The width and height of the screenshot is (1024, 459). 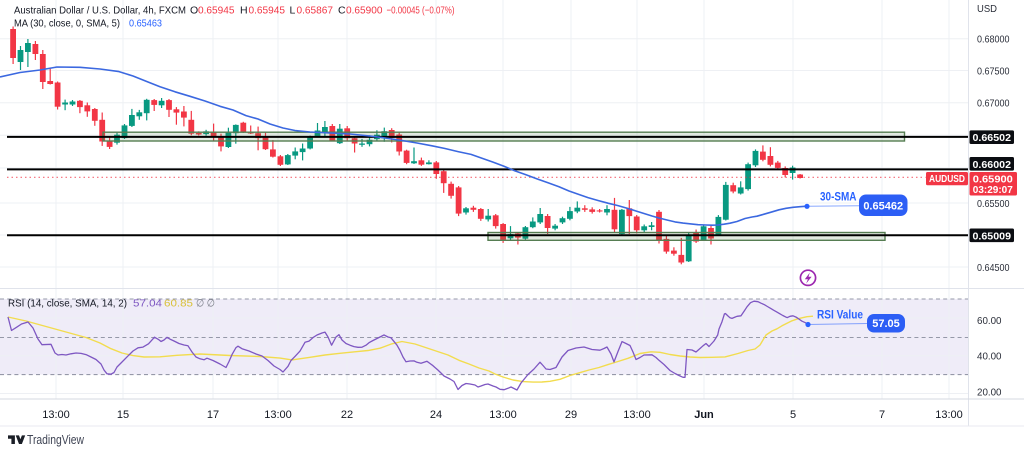 I want to click on svg-text: 03:29:07, so click(x=993, y=190).